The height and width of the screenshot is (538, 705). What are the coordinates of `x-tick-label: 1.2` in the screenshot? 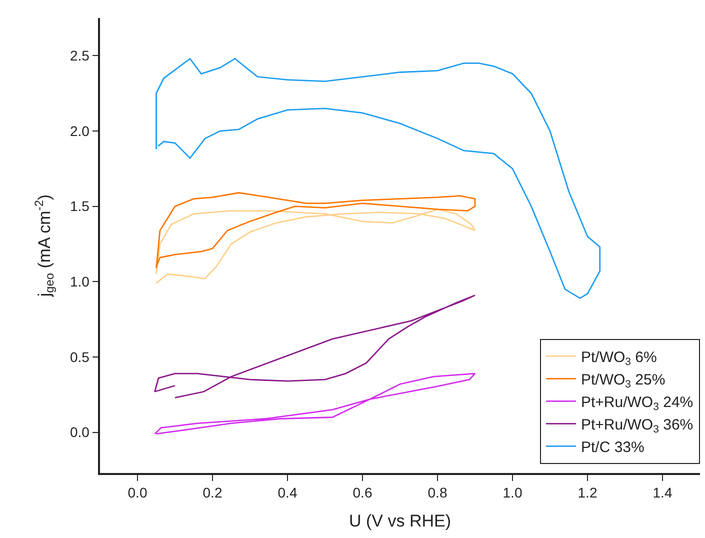 It's located at (588, 492).